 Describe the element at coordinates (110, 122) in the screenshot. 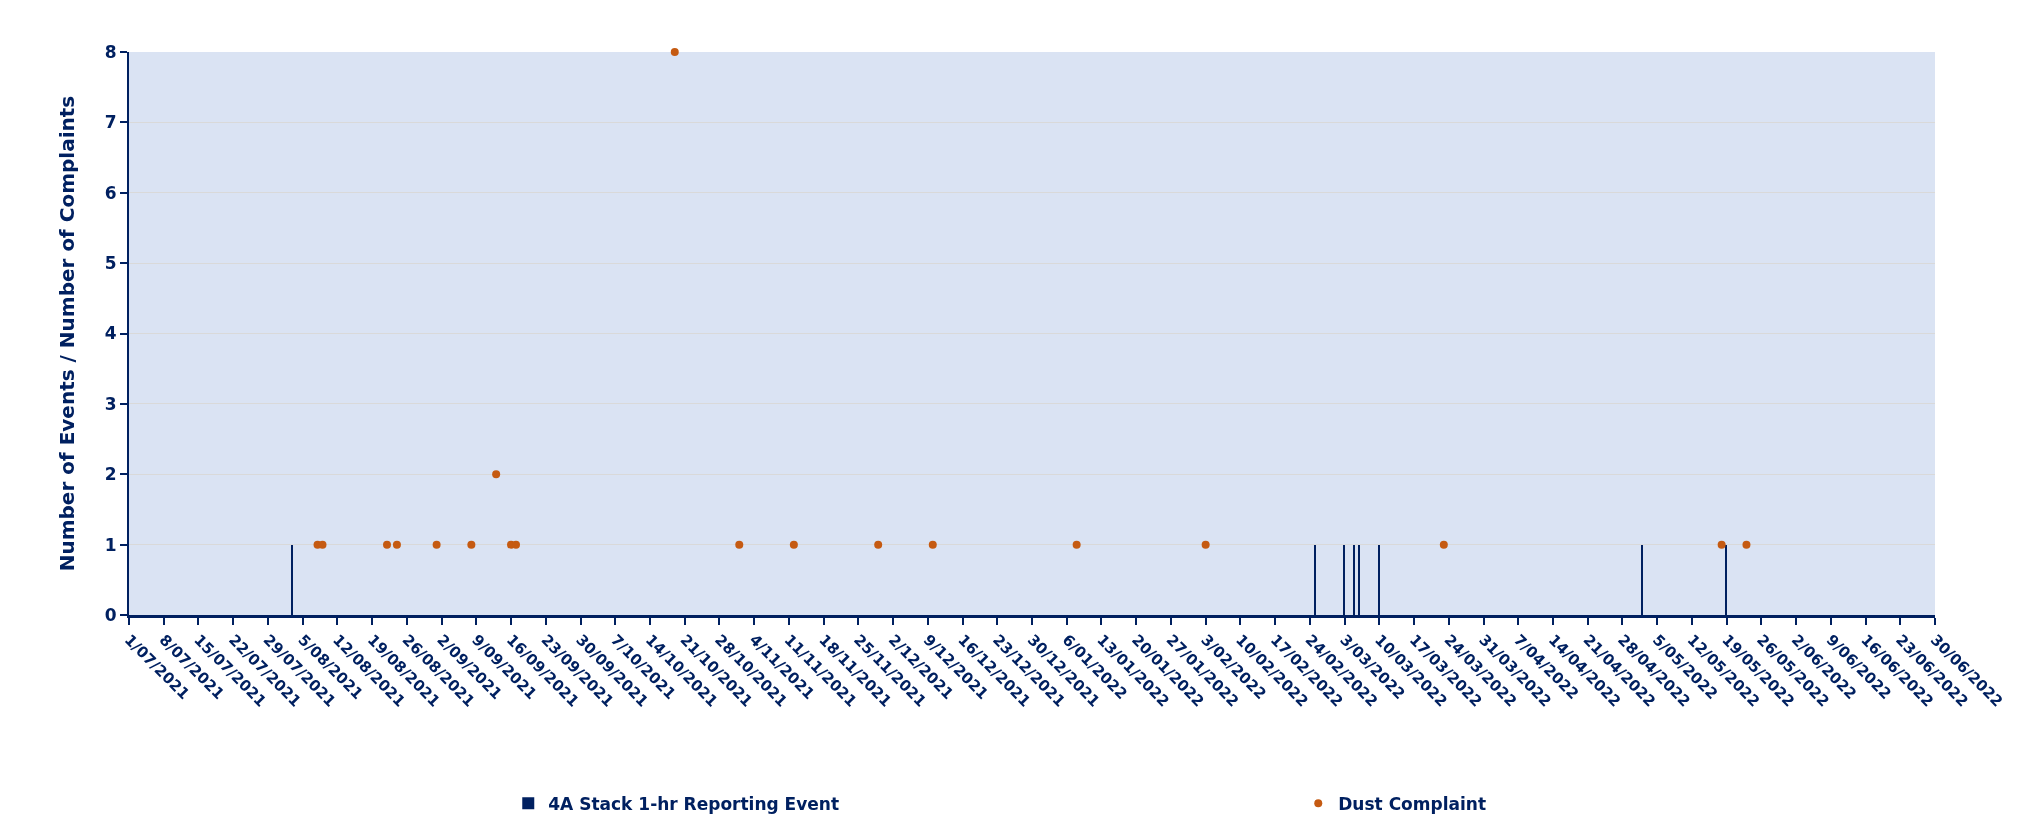

I see `y-tick-label: 7` at that location.